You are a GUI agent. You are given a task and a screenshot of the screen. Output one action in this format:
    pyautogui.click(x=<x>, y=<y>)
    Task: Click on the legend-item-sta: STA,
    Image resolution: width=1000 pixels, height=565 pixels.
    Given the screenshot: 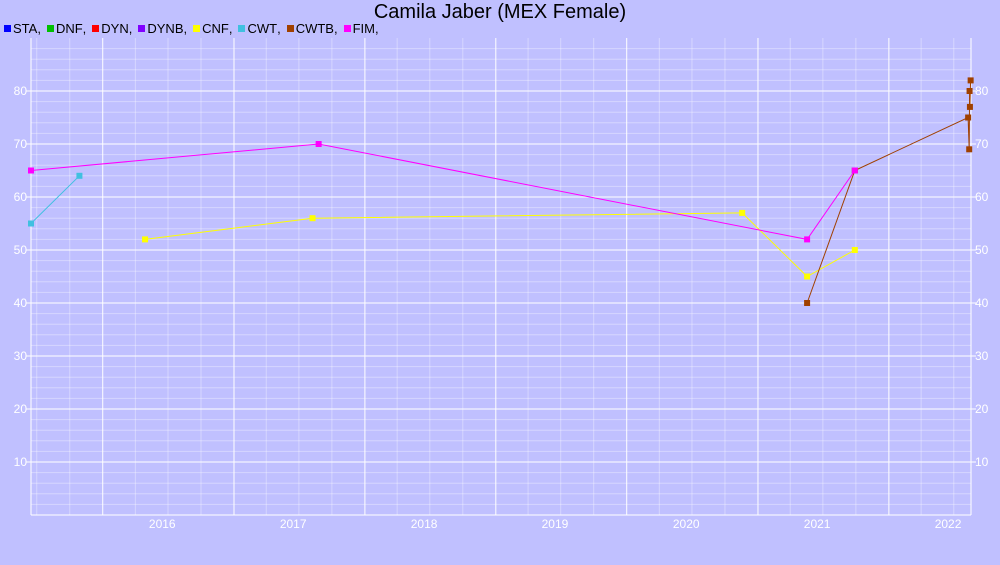 What is the action you would take?
    pyautogui.click(x=22, y=28)
    